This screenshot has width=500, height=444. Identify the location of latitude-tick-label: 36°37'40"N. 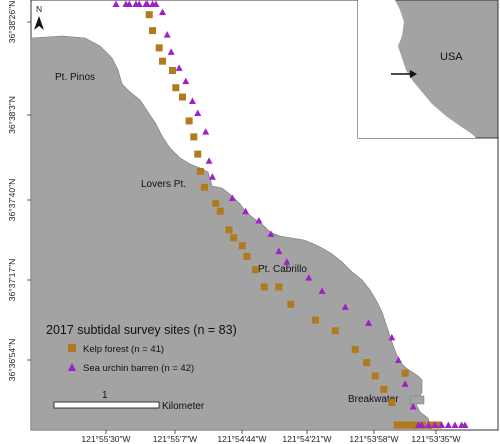
(12, 200).